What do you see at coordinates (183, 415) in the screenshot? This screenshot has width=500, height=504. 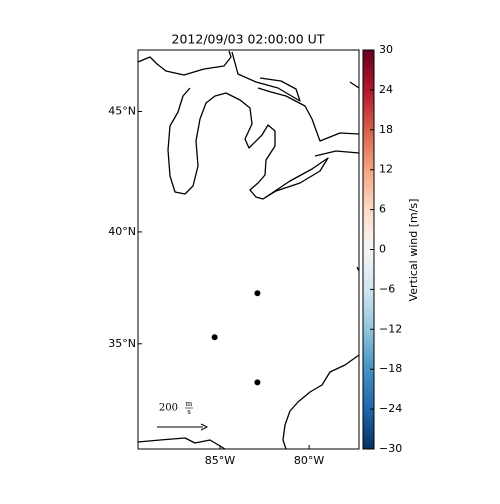 I see `quiver-key: 200 m s` at bounding box center [183, 415].